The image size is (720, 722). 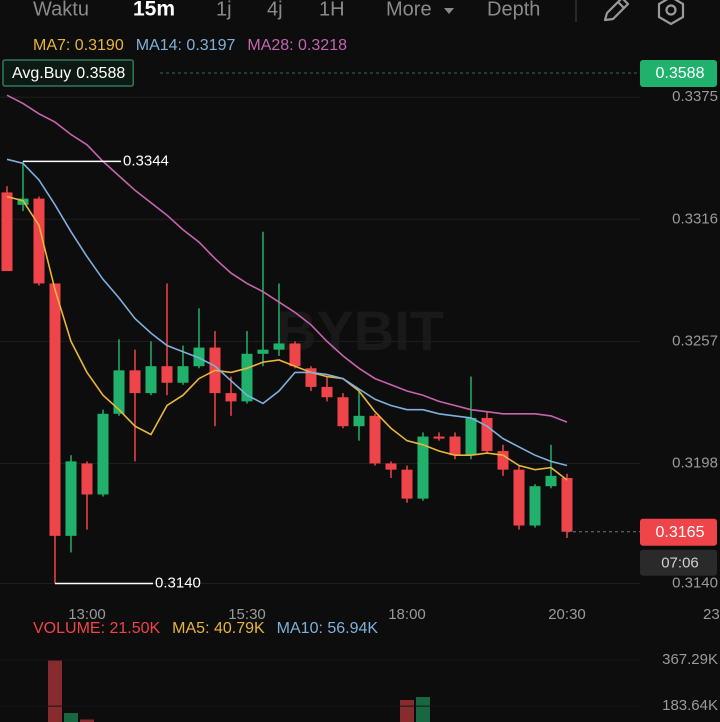 What do you see at coordinates (616, 11) in the screenshot?
I see `pencil-icon` at bounding box center [616, 11].